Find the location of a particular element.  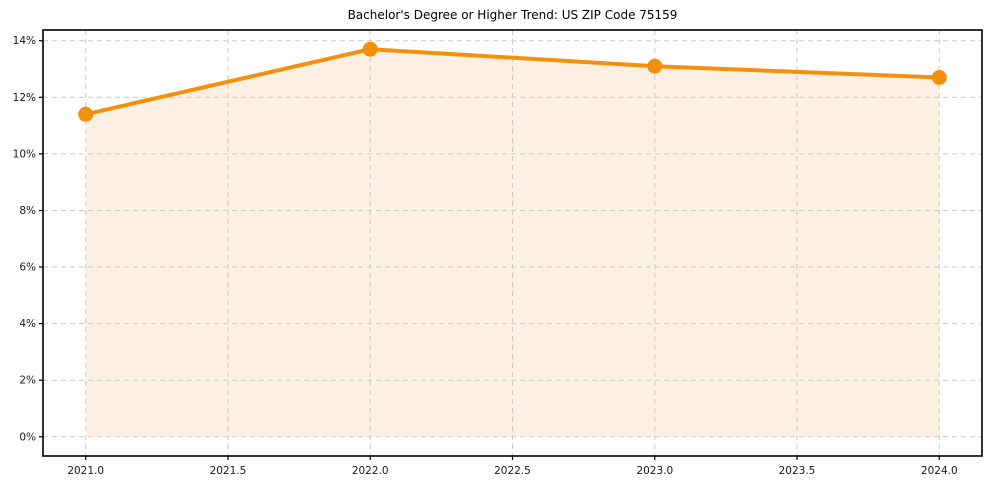

x-tick-label: 2024.0 is located at coordinates (939, 471).